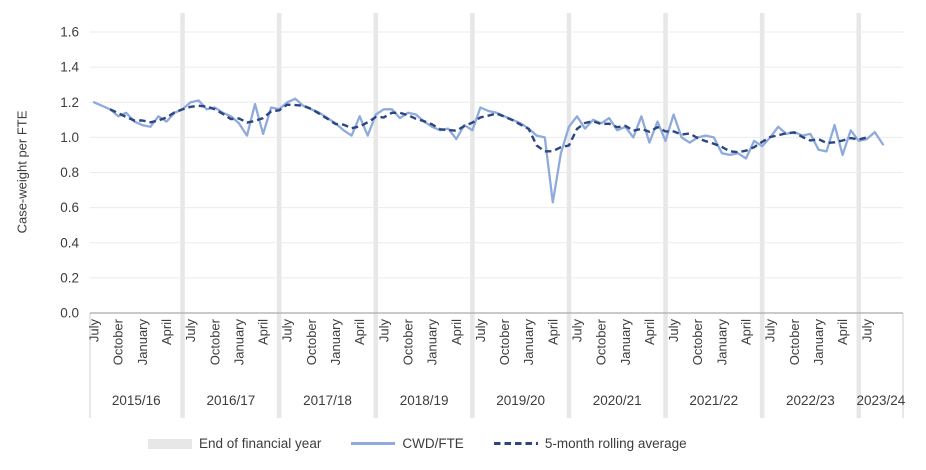 The width and height of the screenshot is (926, 470). I want to click on svg-text: 1.0, so click(69, 137).